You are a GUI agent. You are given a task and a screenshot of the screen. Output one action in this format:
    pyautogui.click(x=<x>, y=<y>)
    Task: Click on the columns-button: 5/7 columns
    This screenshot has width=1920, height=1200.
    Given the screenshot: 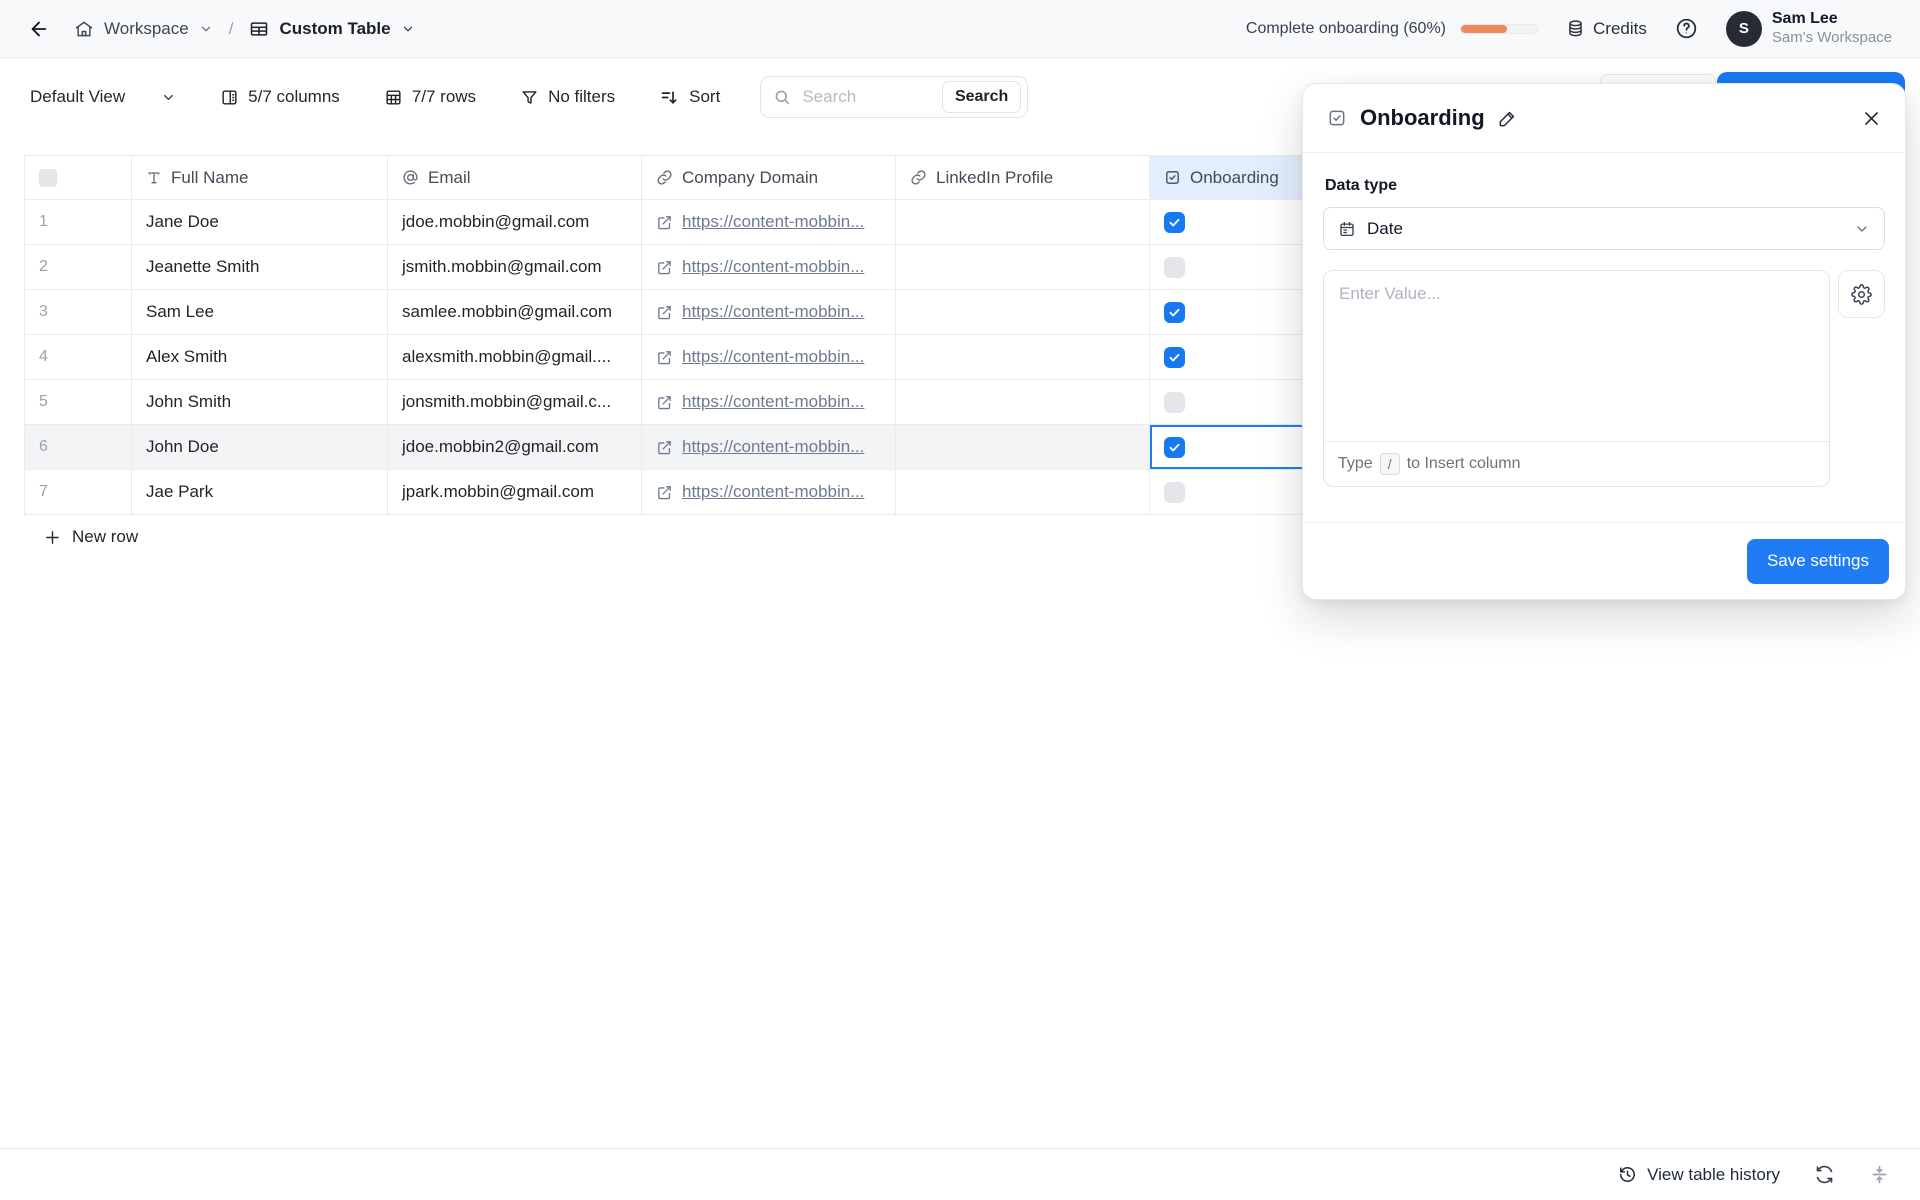 What is the action you would take?
    pyautogui.click(x=280, y=97)
    